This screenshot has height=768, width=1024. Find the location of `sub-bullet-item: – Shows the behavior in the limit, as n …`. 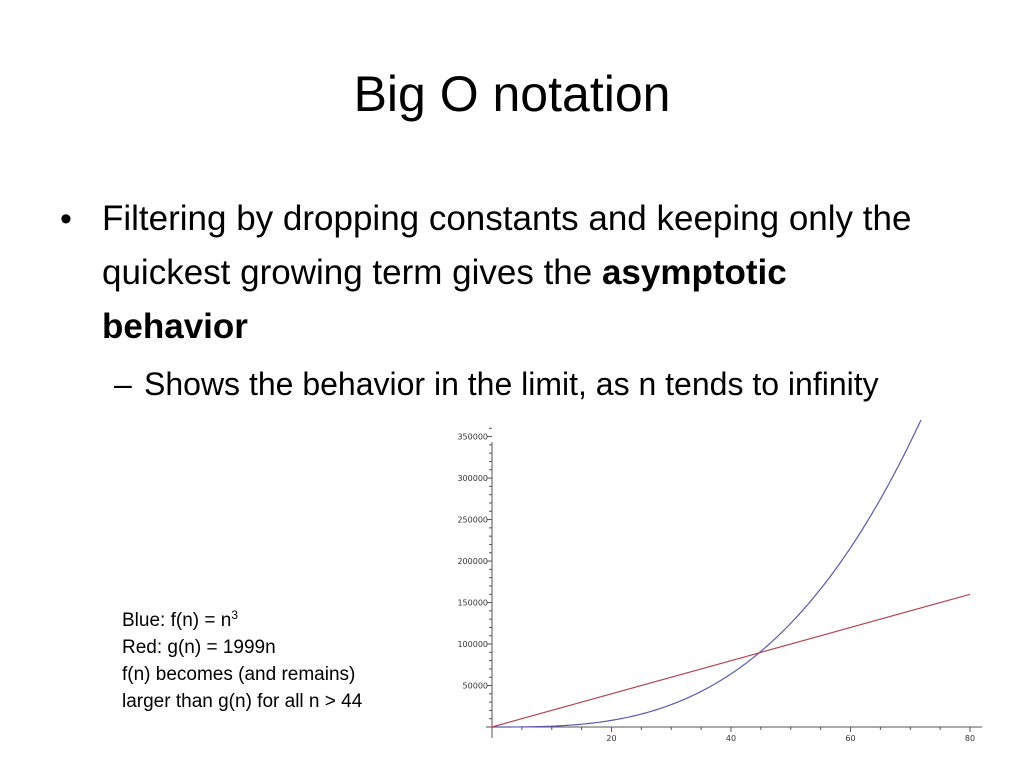

sub-bullet-item: – Shows the behavior in the limit, as n … is located at coordinates (527, 384).